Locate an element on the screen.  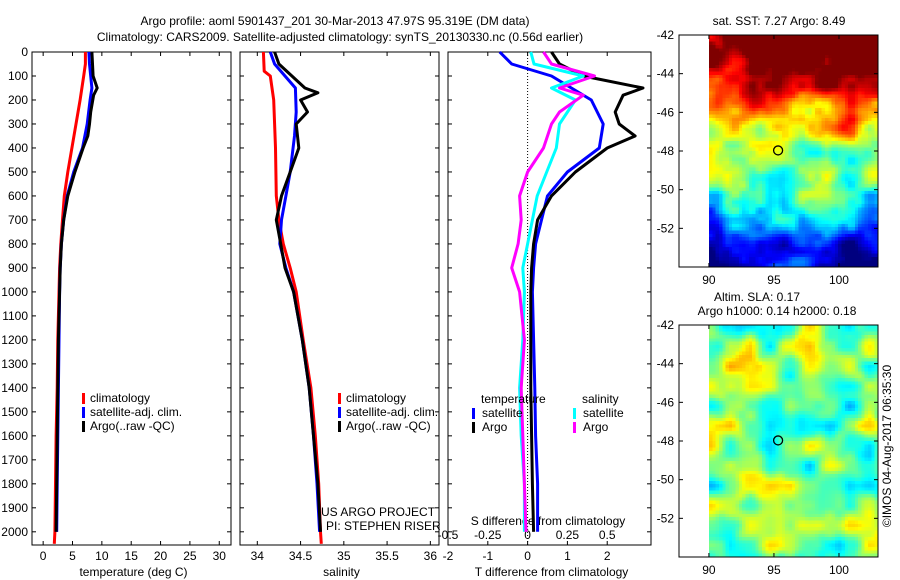
x-tick-label: 34.5 is located at coordinates (301, 556).